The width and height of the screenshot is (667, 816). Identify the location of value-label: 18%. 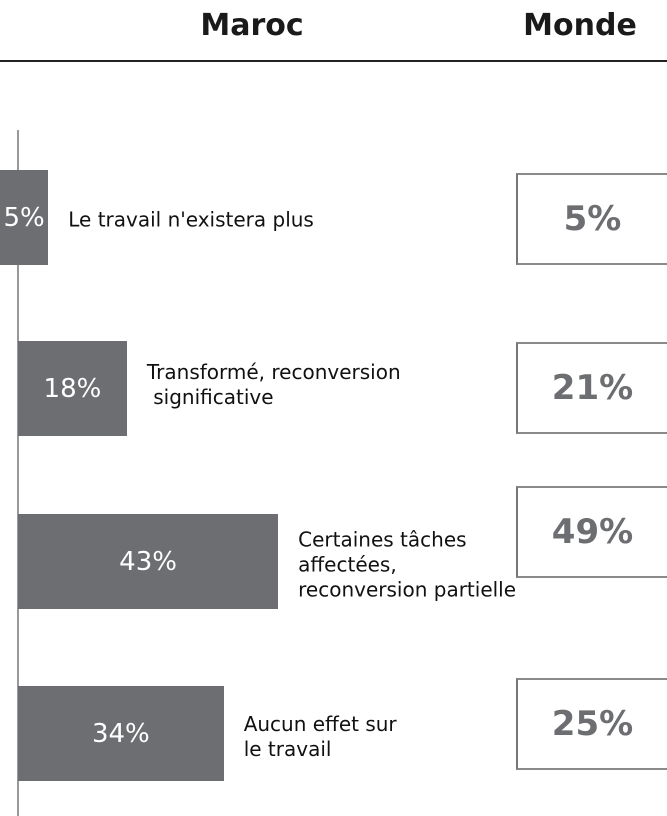
(72, 388).